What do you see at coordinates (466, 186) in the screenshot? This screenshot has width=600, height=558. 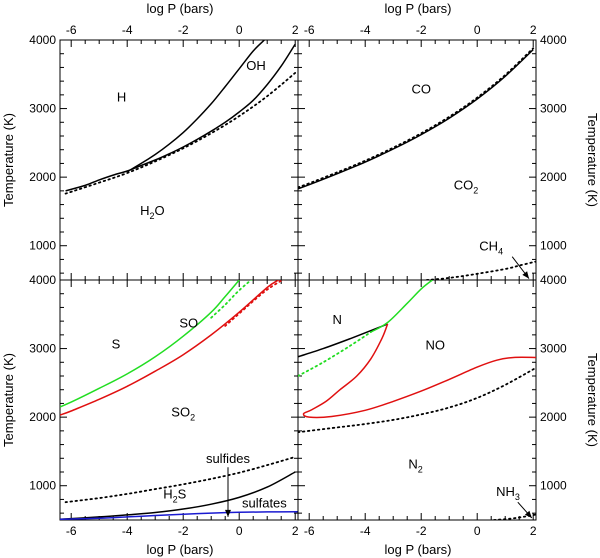 I see `region-label: CO2` at bounding box center [466, 186].